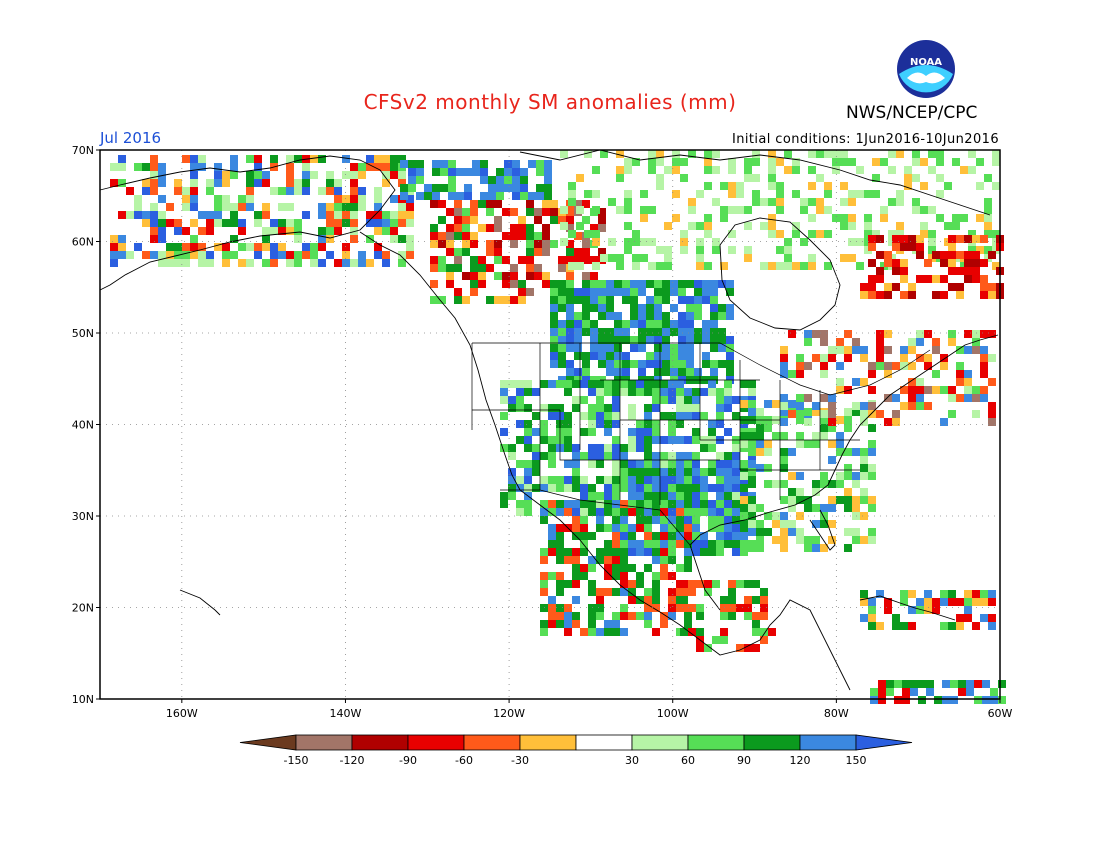 The image size is (1100, 850). I want to click on lon-label: 120W, so click(509, 713).